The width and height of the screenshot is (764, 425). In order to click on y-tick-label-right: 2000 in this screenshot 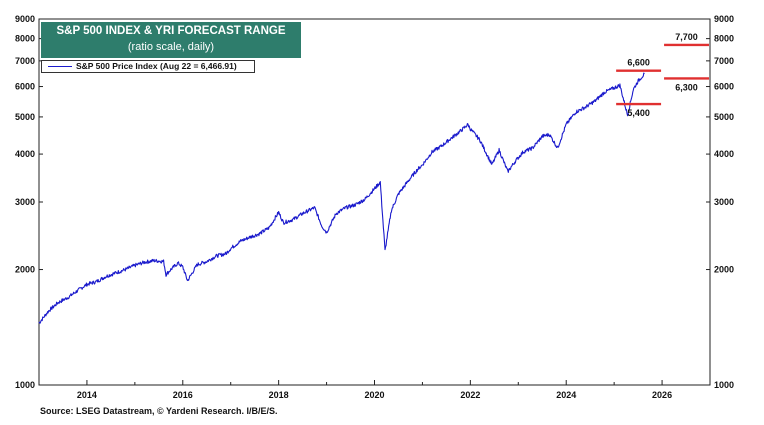, I will do `click(724, 270)`.